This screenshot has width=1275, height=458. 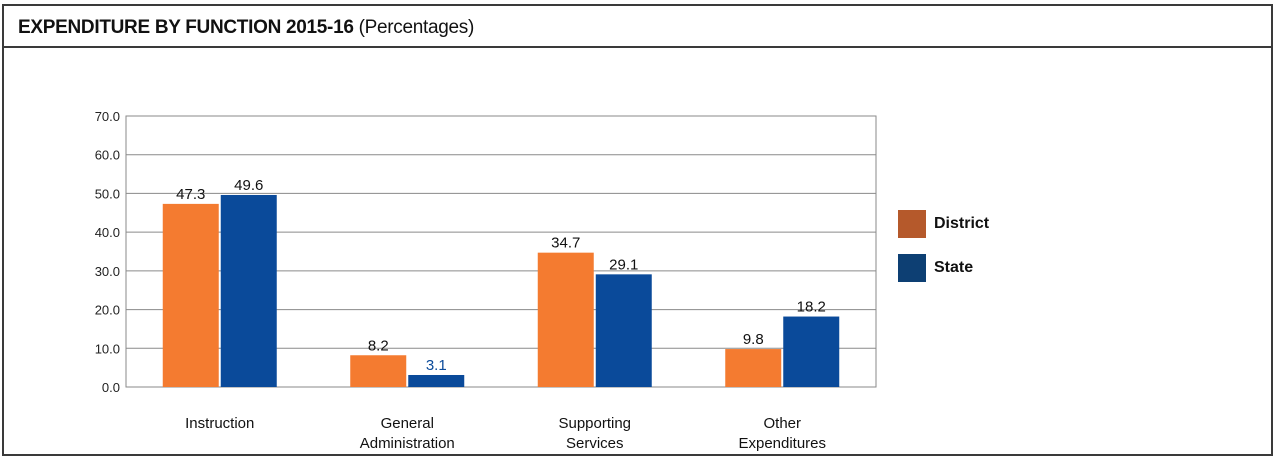 I want to click on y-tick-label: 50.0, so click(x=107, y=193).